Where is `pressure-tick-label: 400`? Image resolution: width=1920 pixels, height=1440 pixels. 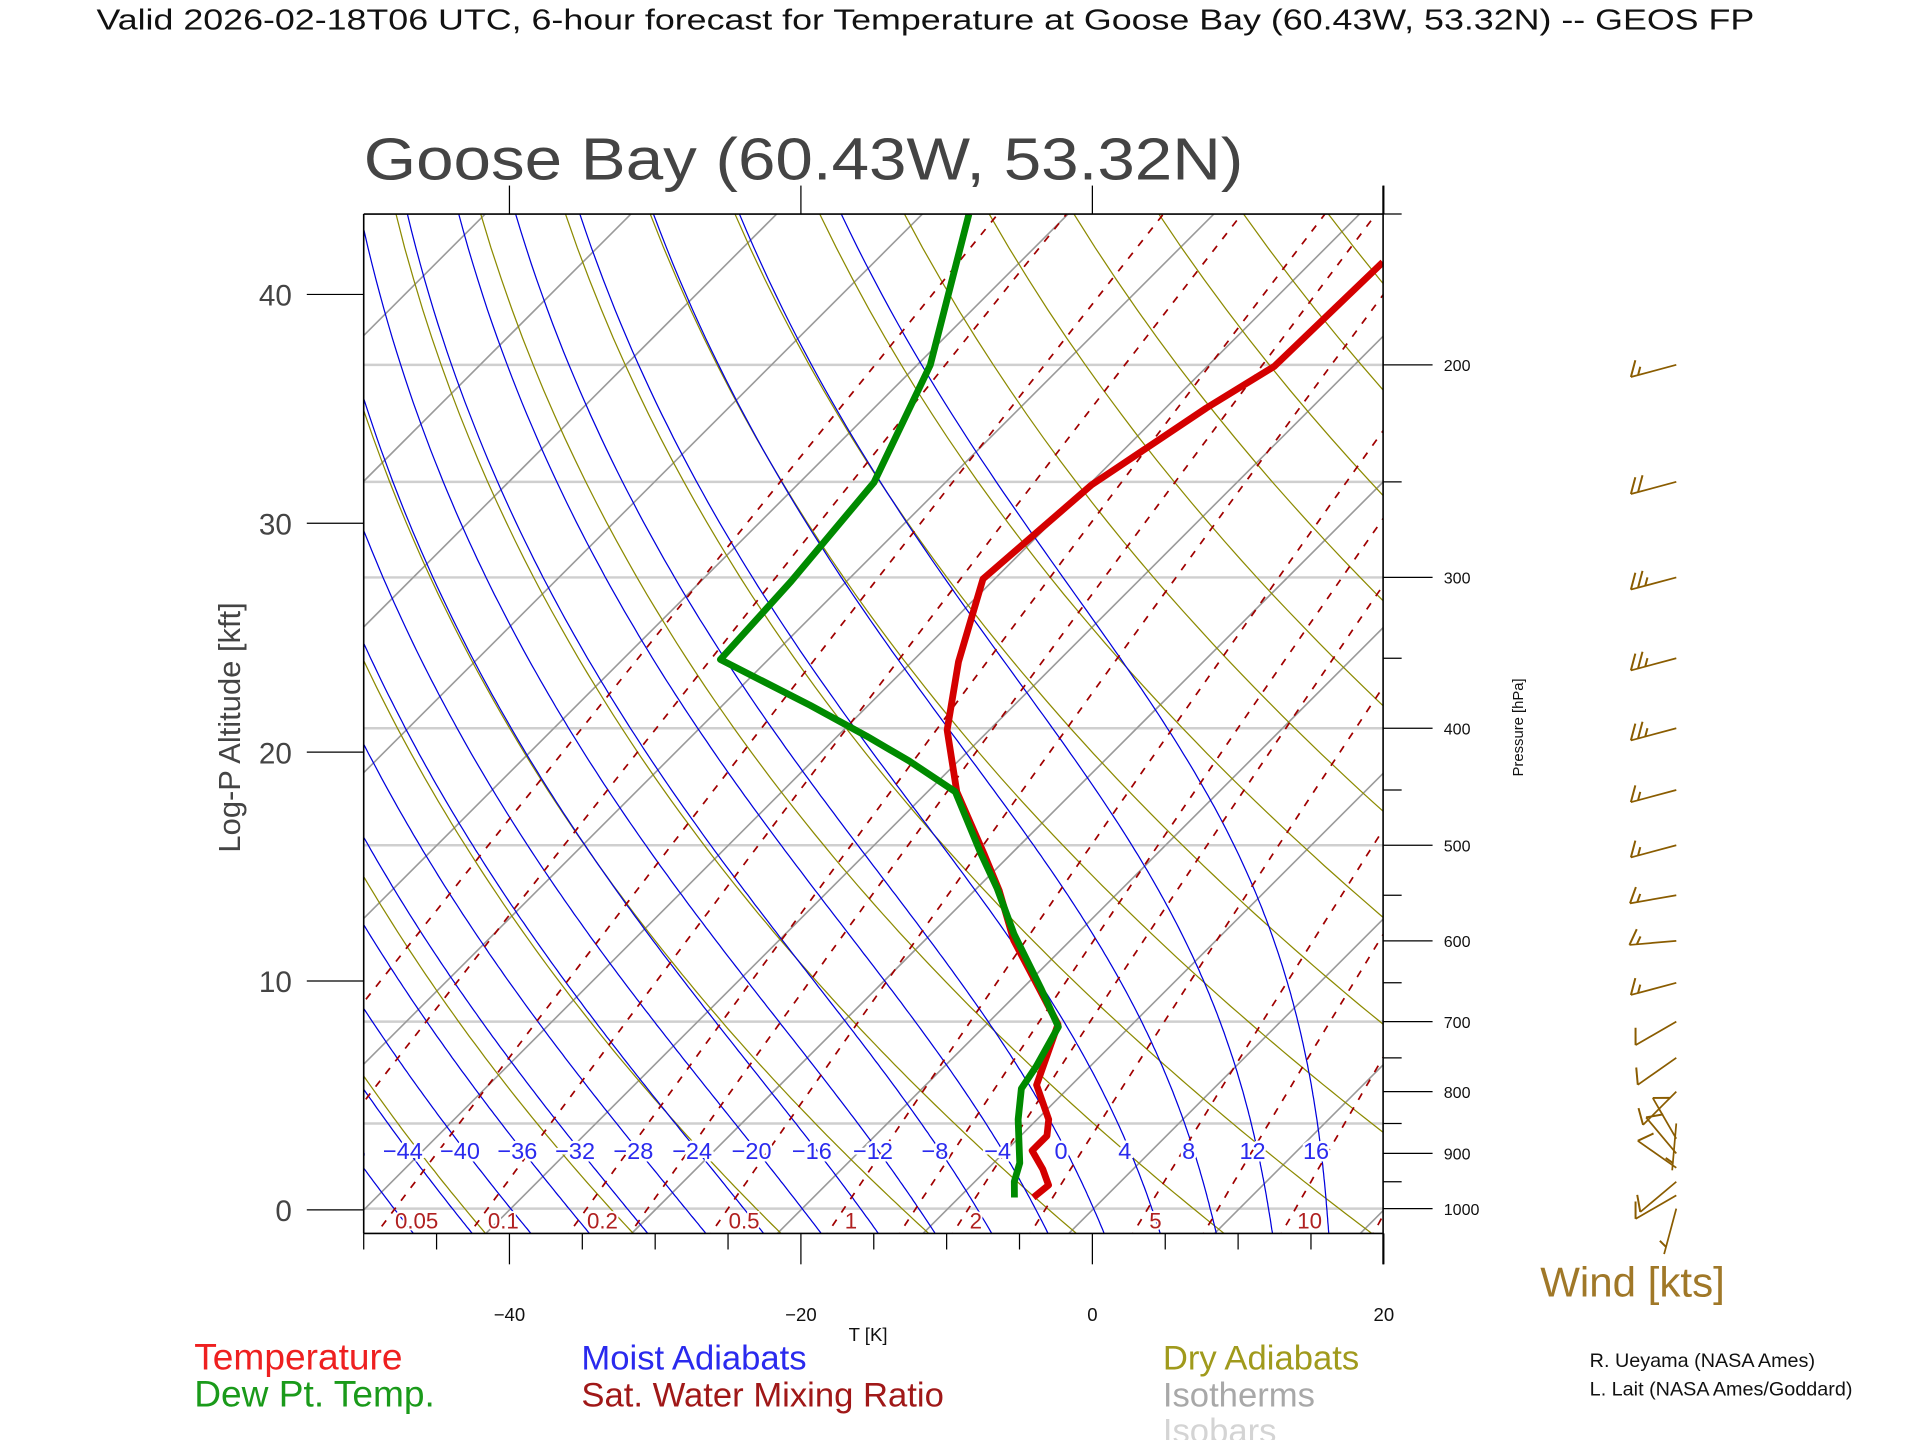
pressure-tick-label: 400 is located at coordinates (1457, 729).